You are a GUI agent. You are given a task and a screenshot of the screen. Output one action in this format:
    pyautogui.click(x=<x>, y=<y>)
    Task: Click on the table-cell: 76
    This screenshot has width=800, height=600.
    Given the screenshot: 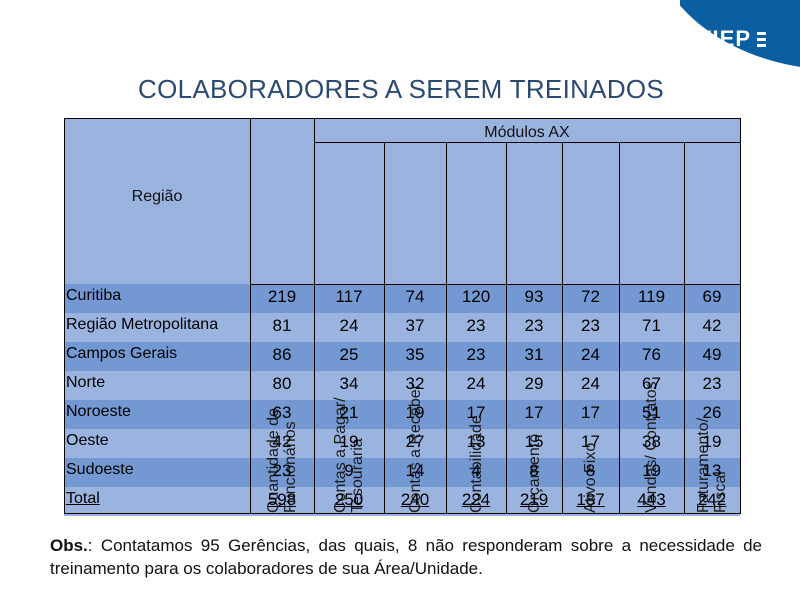 What is the action you would take?
    pyautogui.click(x=651, y=354)
    